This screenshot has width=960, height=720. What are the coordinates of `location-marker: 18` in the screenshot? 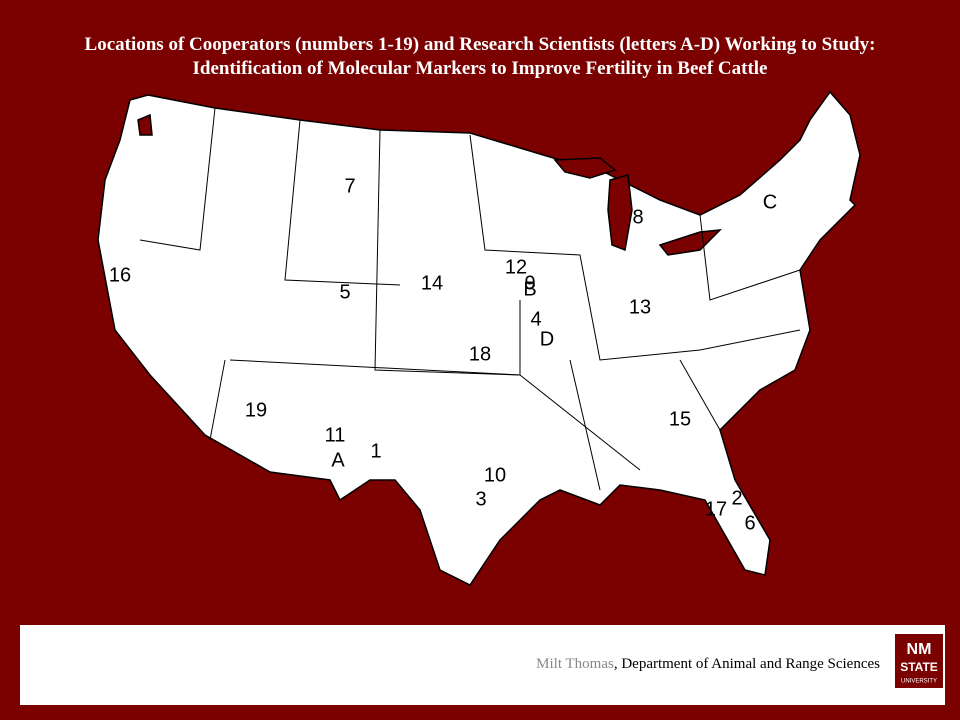 It's located at (480, 354).